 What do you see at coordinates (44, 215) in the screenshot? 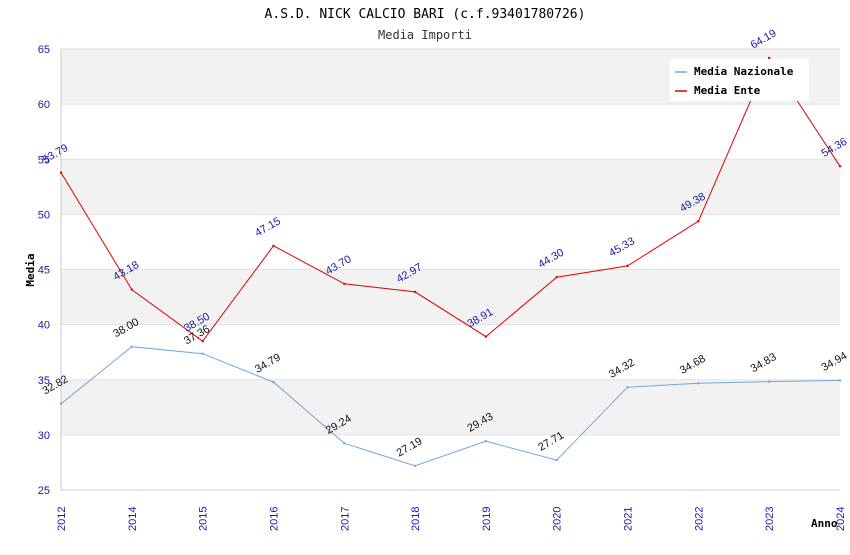
I see `y-tick-label: 50` at bounding box center [44, 215].